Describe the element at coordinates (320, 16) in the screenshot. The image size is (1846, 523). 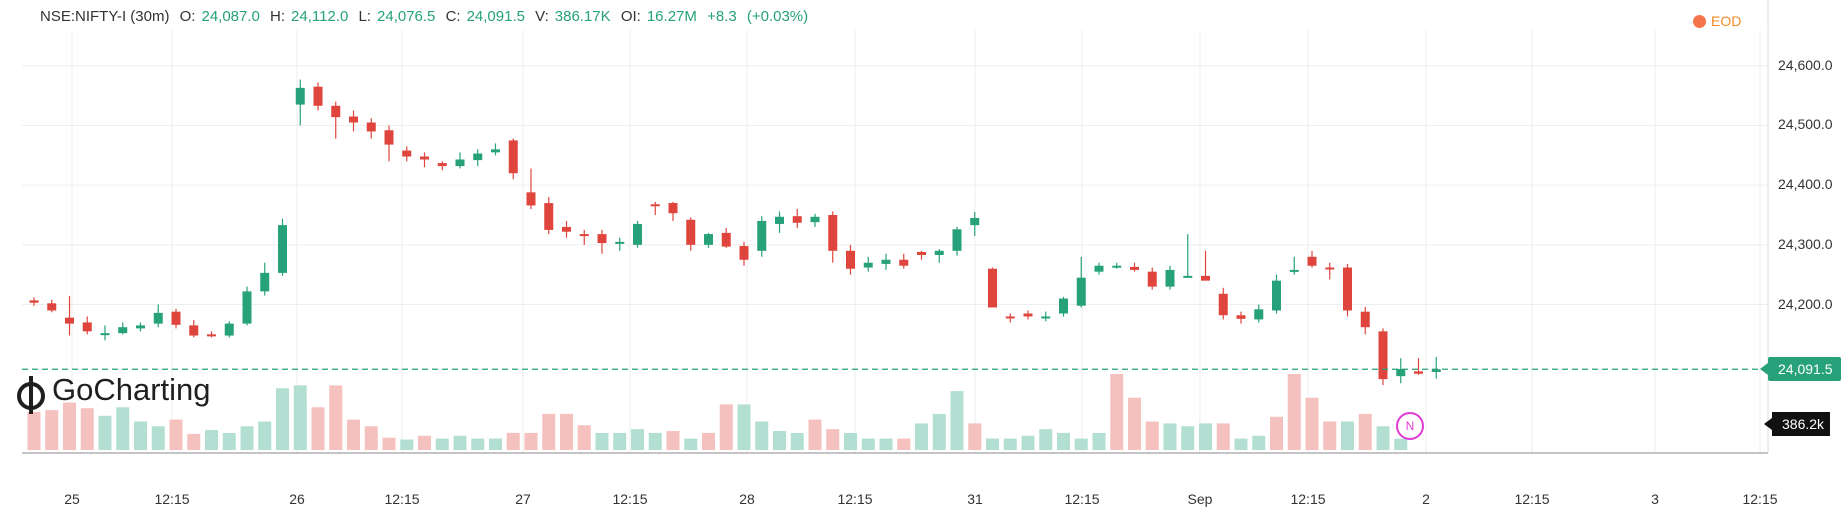
I see `high-value: 24,112.0` at that location.